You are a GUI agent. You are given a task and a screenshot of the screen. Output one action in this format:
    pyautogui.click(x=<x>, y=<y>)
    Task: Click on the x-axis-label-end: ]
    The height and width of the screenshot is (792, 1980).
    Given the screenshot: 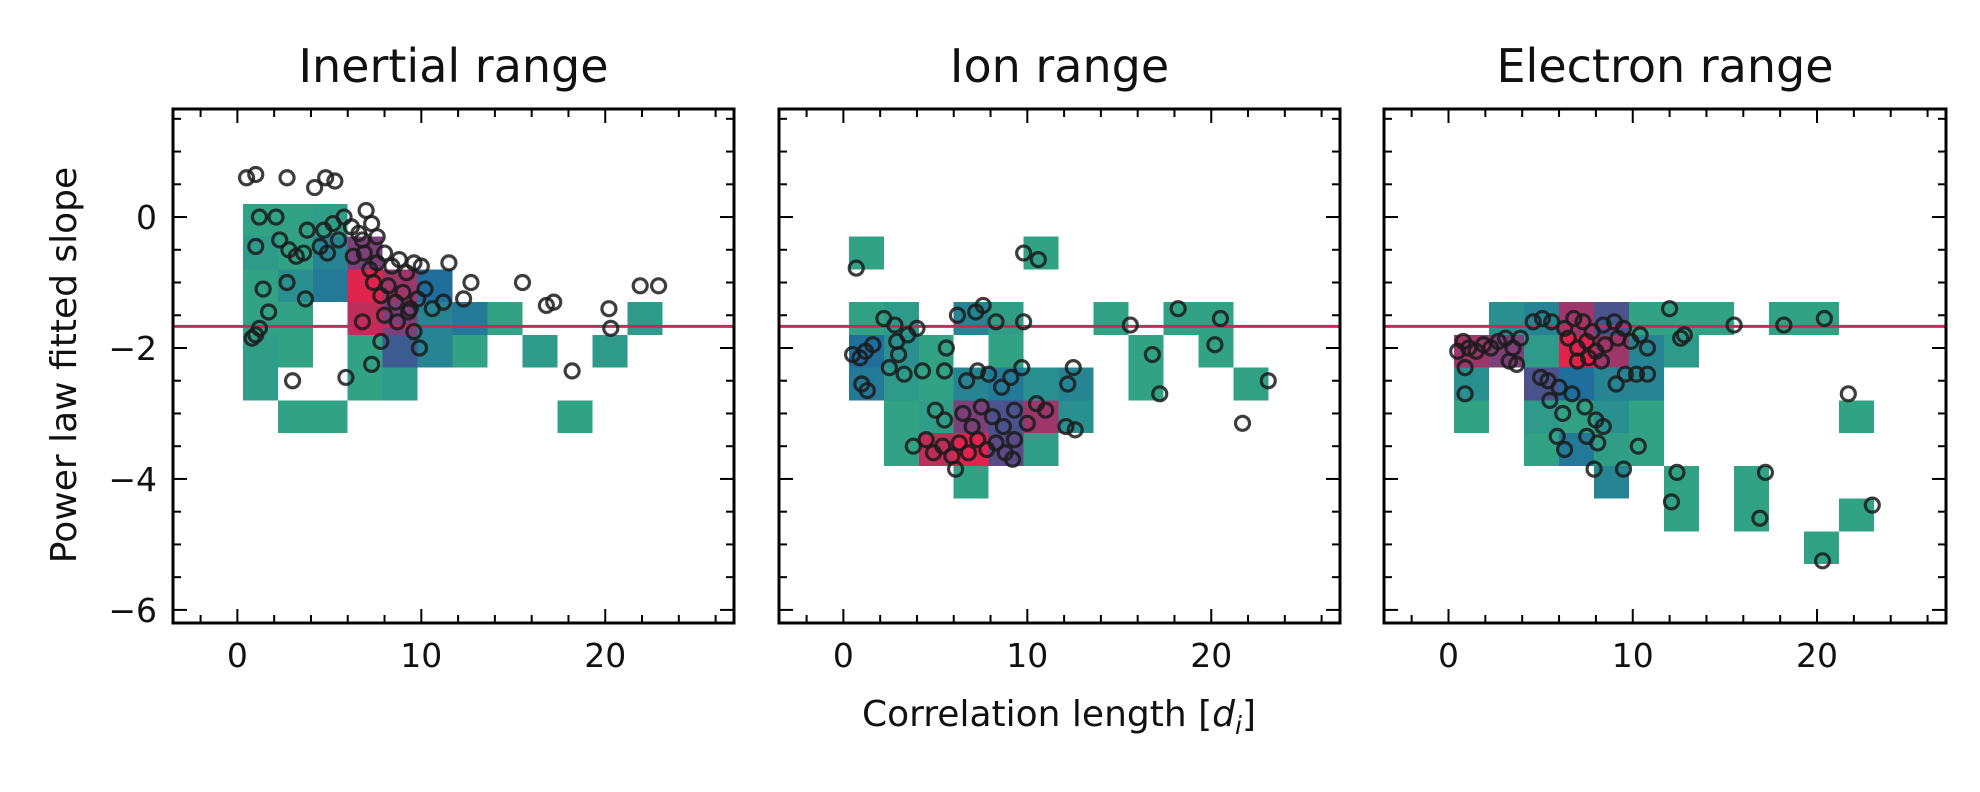 What is the action you would take?
    pyautogui.click(x=1249, y=714)
    